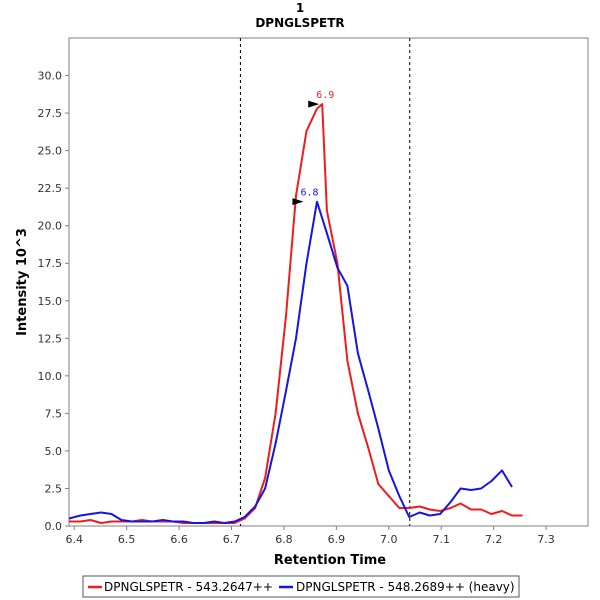 Image resolution: width=600 pixels, height=600 pixels. I want to click on y-tick-label-11: 27.5, so click(50, 113).